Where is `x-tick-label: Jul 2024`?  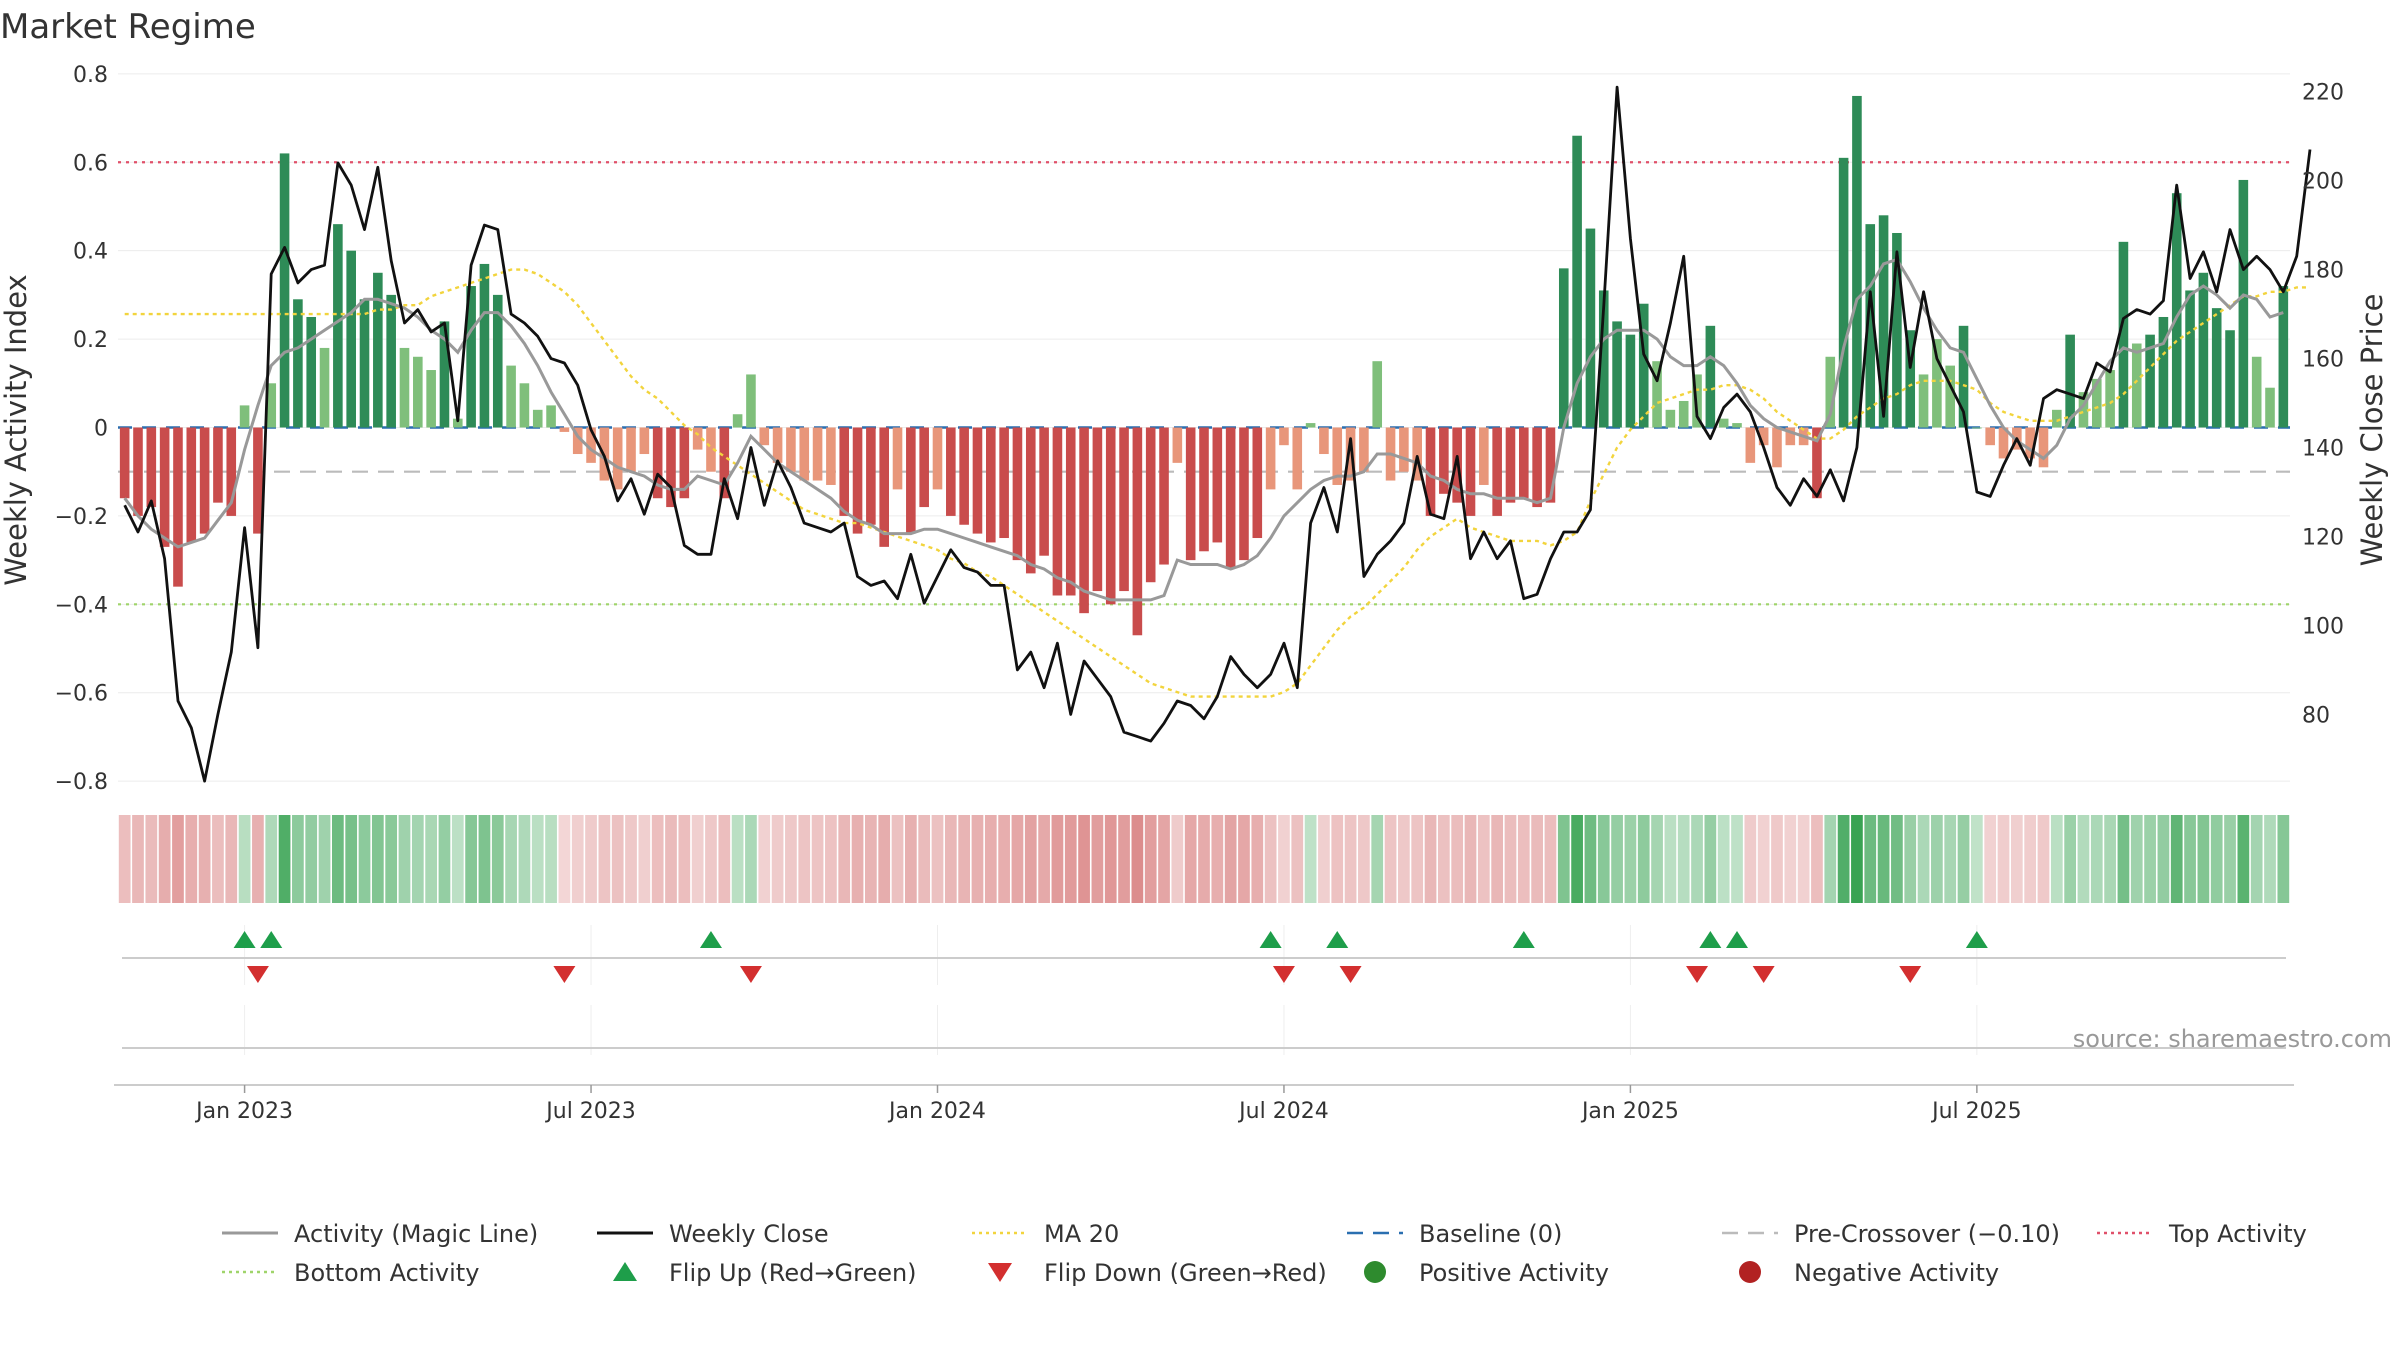
x-tick-label: Jul 2024 is located at coordinates (1283, 1111).